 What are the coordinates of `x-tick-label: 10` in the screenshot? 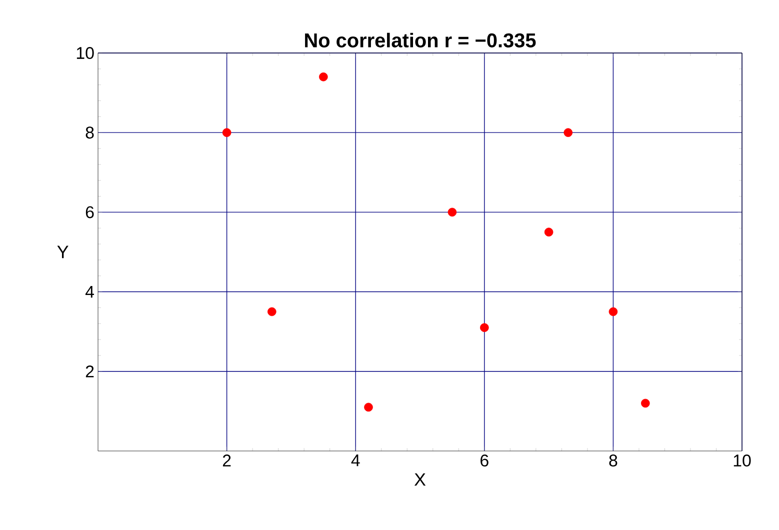 It's located at (742, 460).